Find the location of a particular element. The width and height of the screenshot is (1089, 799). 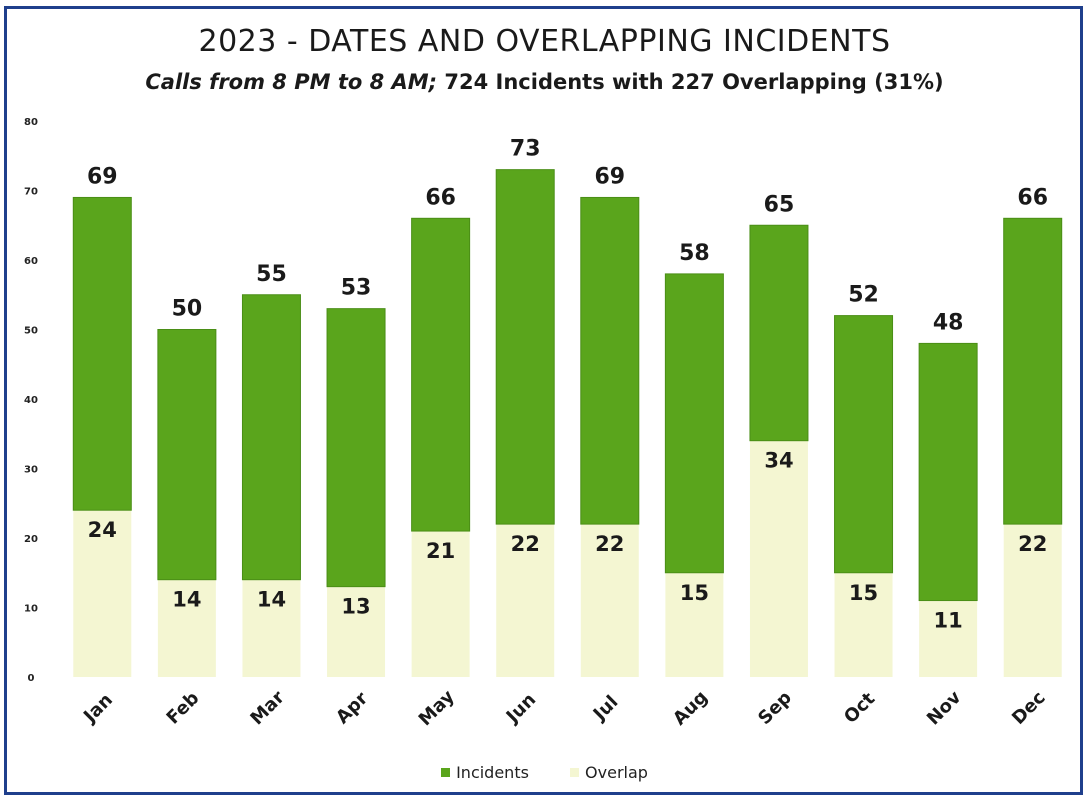

overlap-data-label: 13 is located at coordinates (355, 607).